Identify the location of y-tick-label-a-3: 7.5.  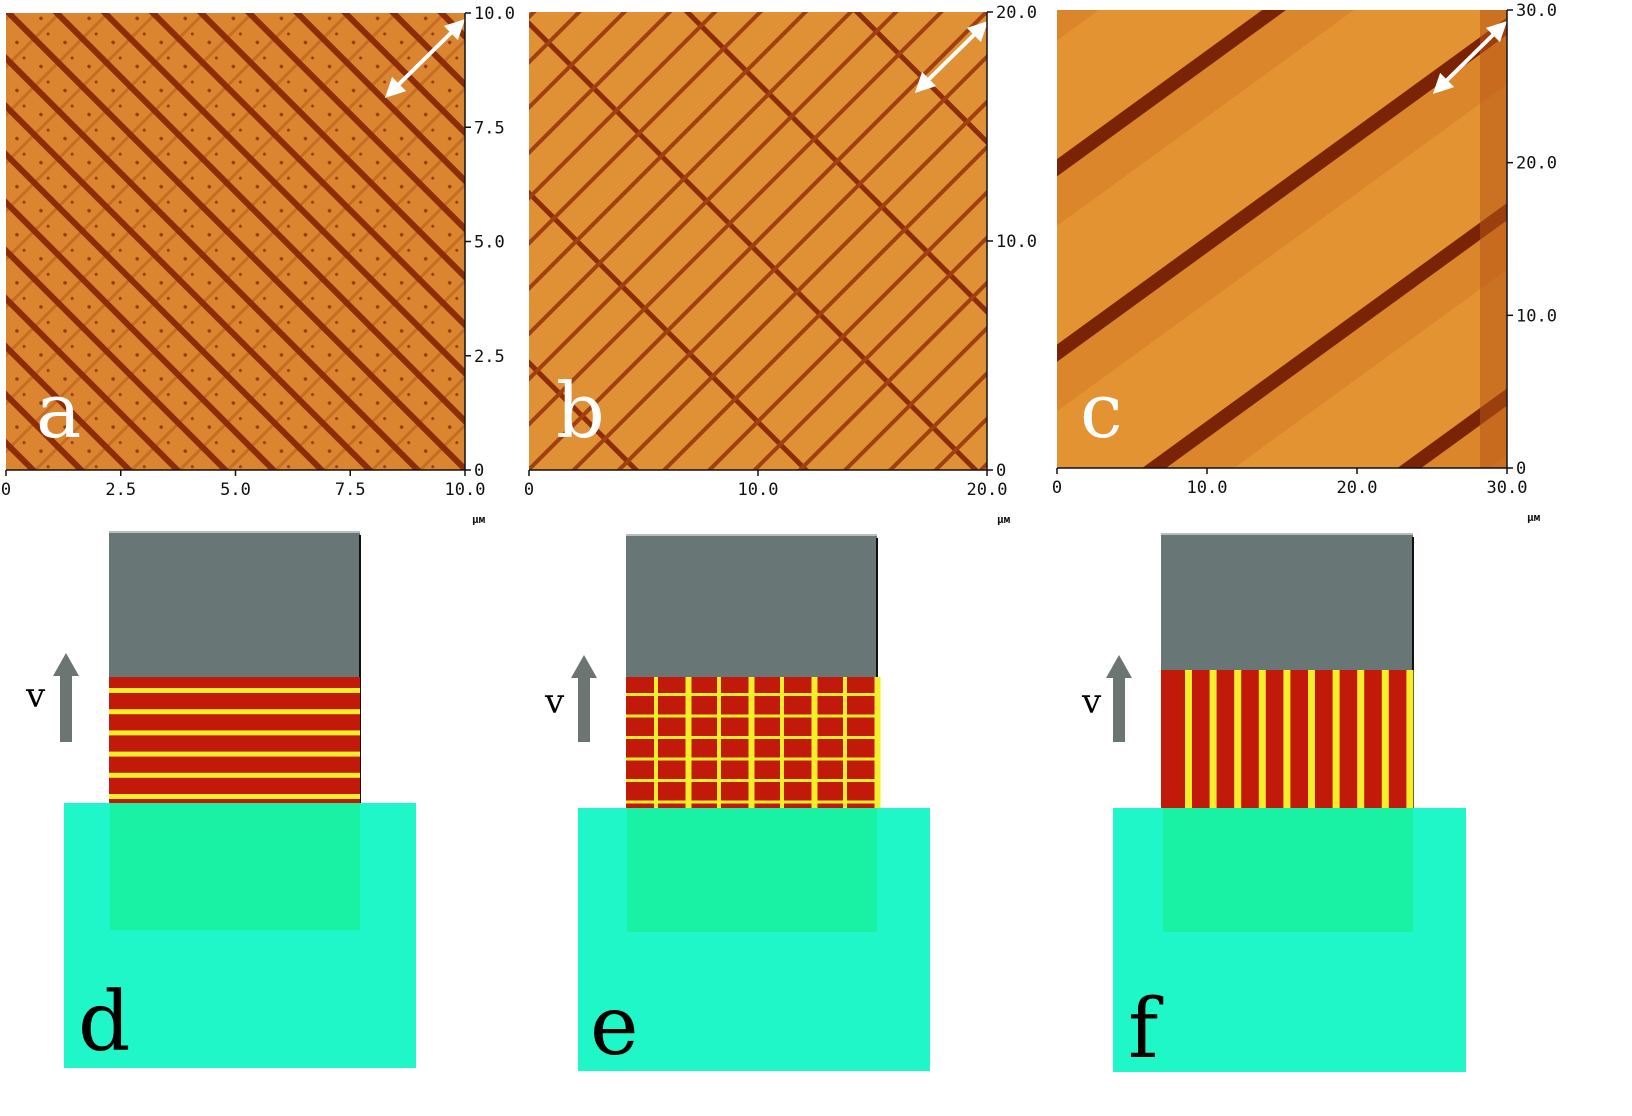
(489, 128).